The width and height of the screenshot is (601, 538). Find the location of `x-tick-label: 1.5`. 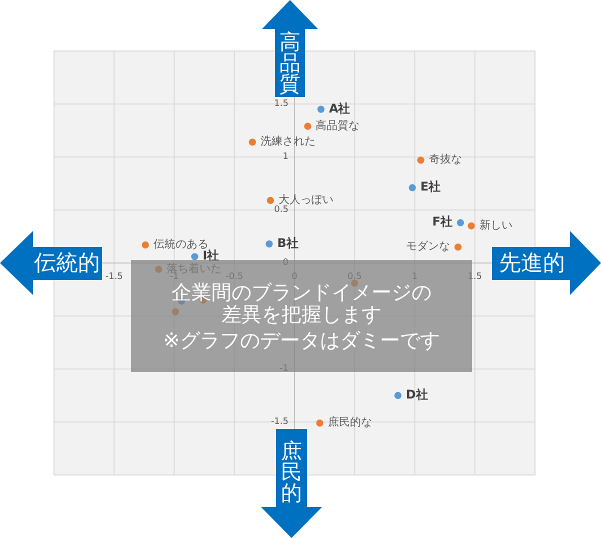

x-tick-label: 1.5 is located at coordinates (475, 277).